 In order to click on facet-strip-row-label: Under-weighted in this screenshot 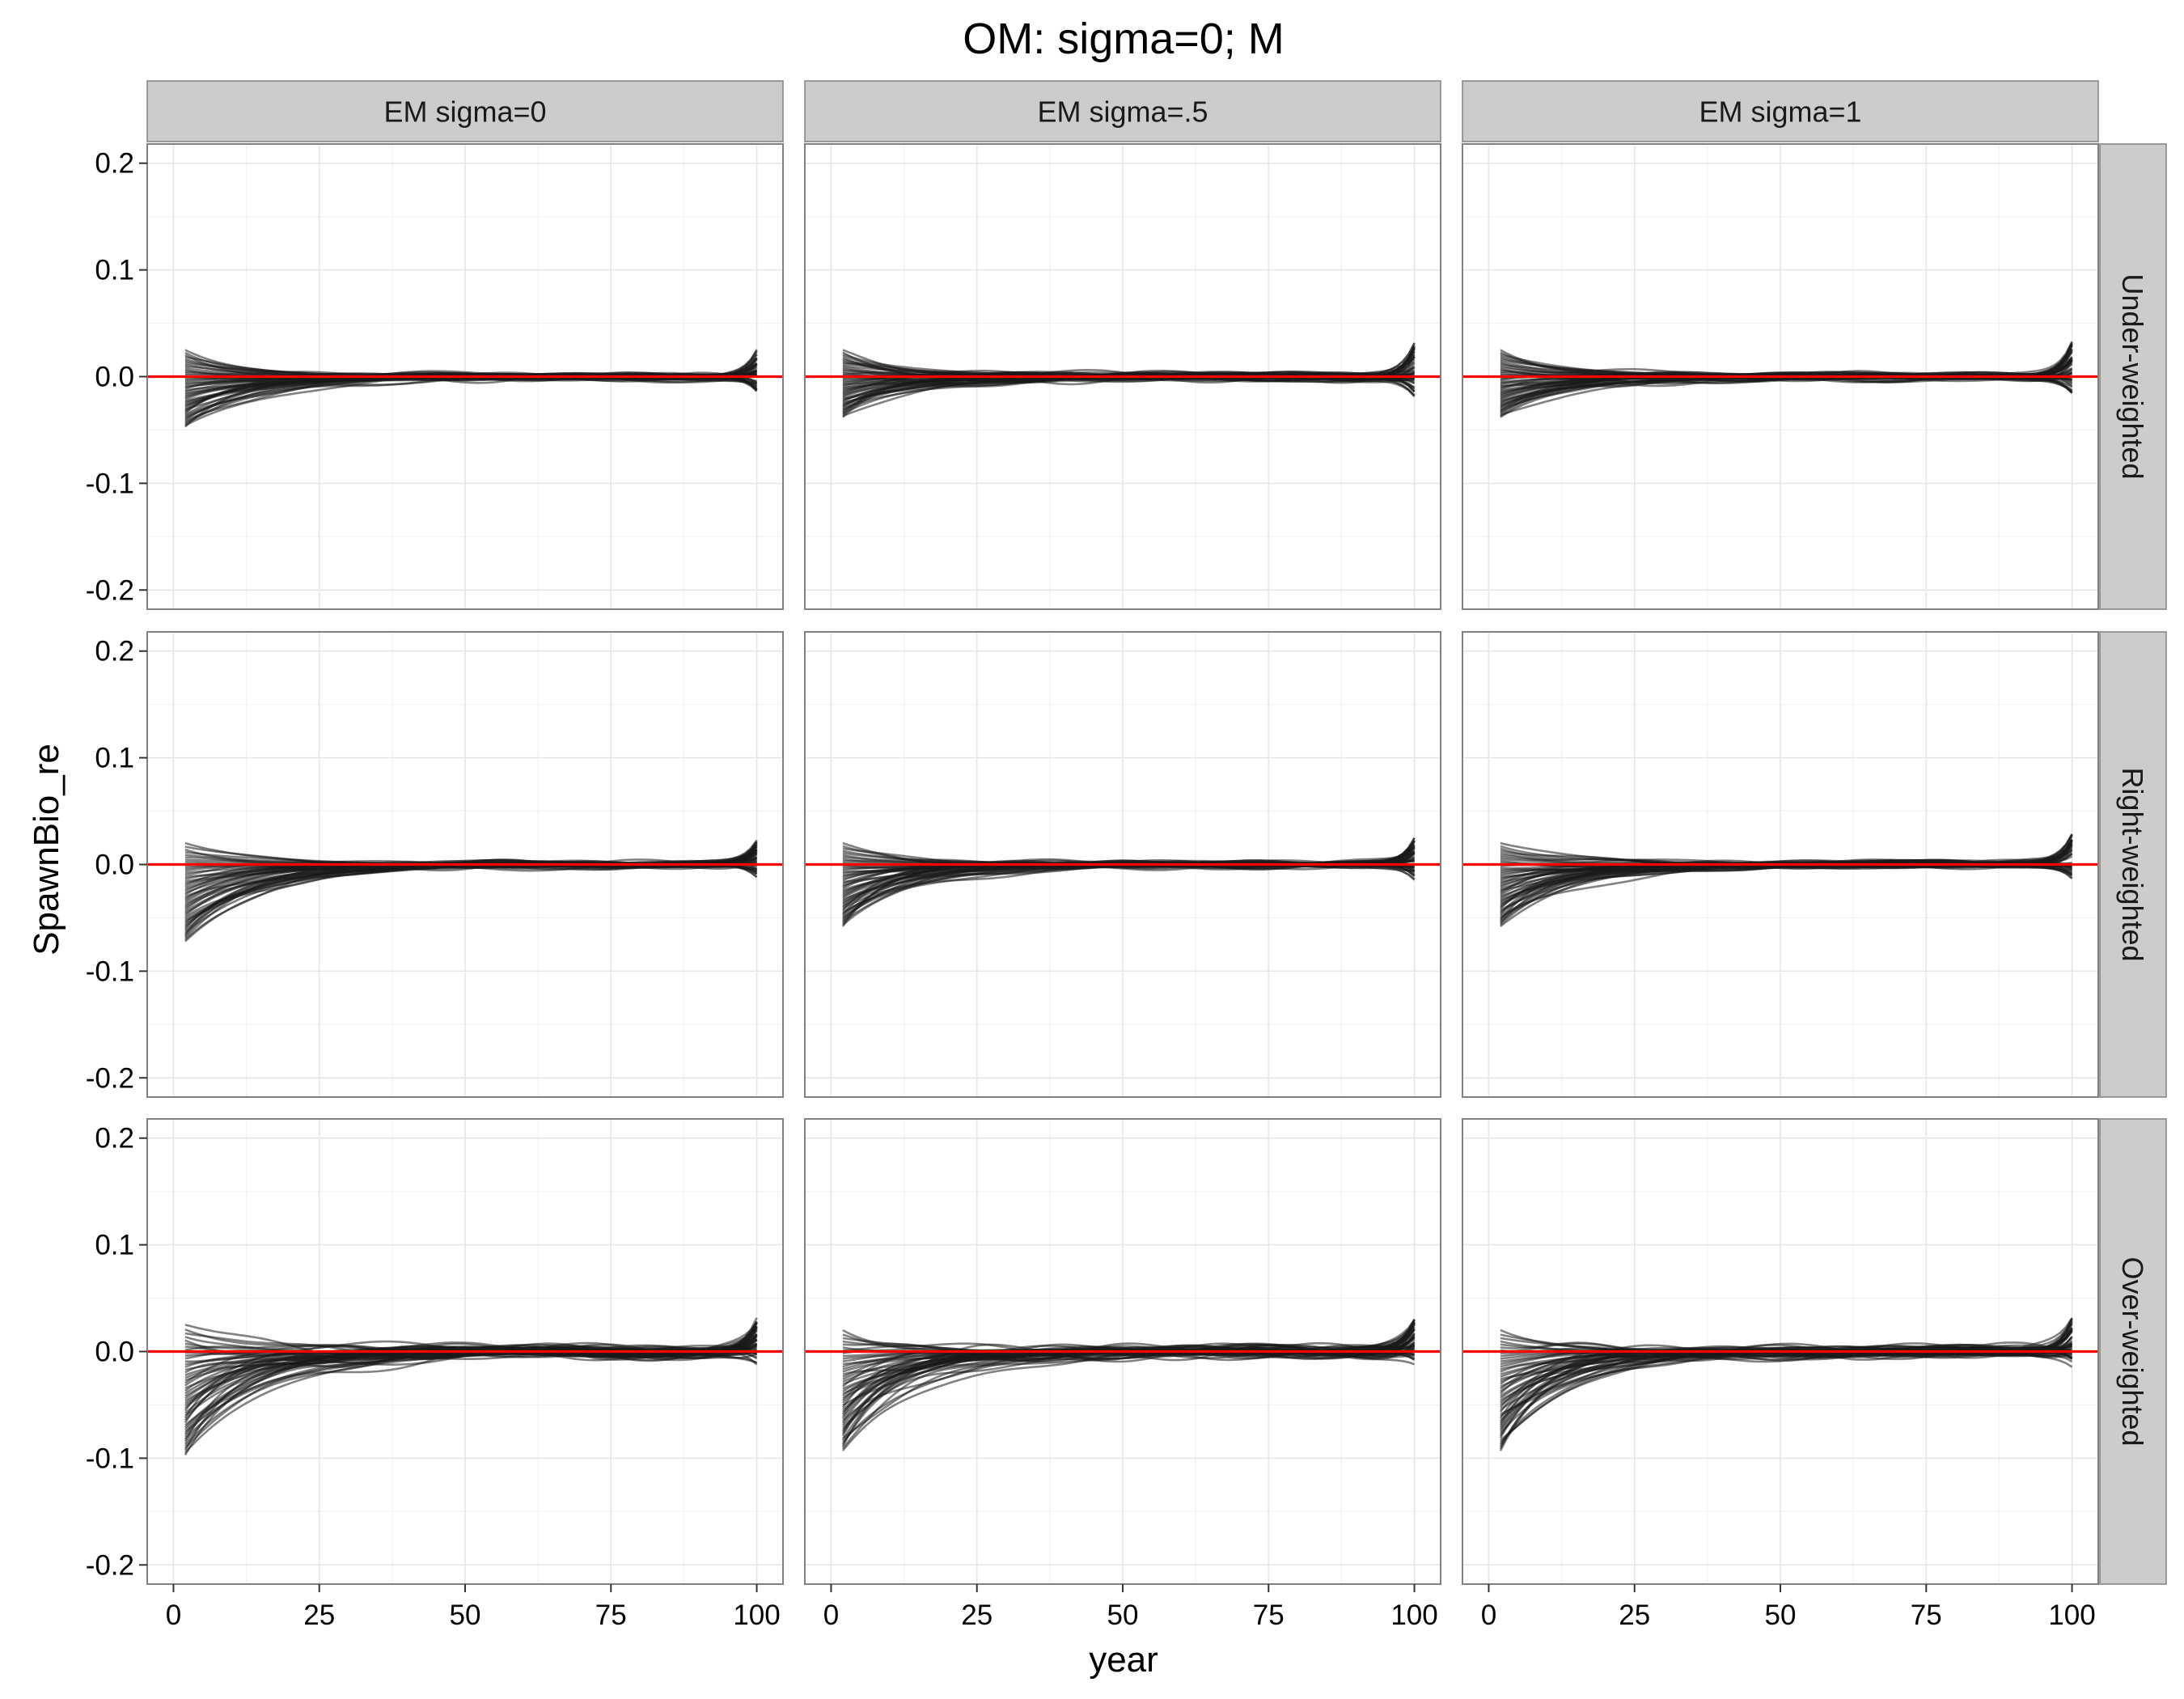, I will do `click(2132, 376)`.